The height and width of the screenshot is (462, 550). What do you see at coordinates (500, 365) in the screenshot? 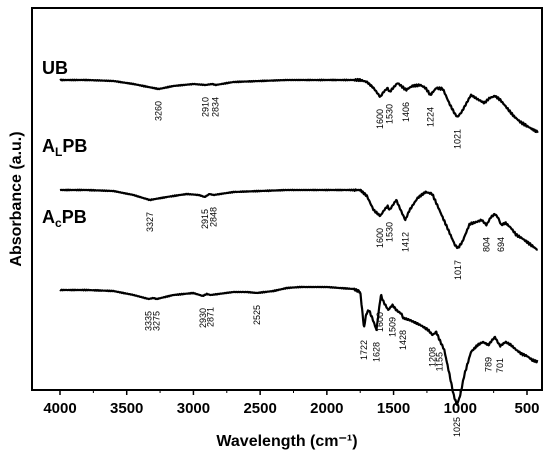
I see `peak-label: 701` at bounding box center [500, 365].